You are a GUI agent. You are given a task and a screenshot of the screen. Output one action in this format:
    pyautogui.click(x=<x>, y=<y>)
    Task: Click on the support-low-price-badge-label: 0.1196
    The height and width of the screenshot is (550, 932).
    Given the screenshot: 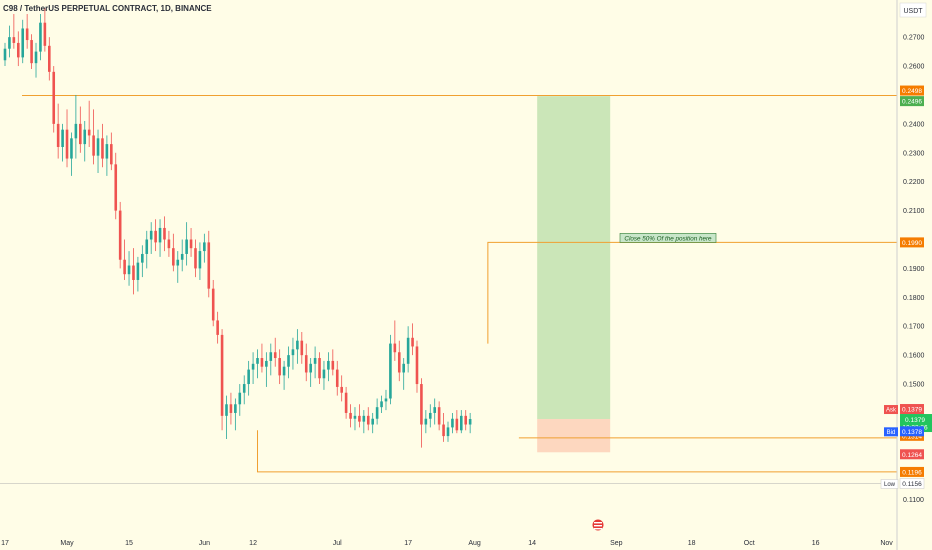 What is the action you would take?
    pyautogui.click(x=912, y=472)
    